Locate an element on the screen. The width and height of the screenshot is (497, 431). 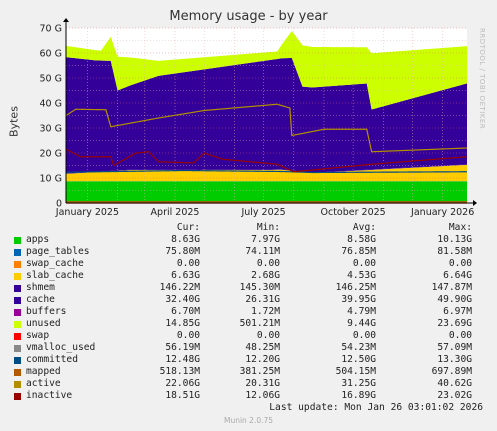
legend-value-min: 20.31G is located at coordinates (262, 383).